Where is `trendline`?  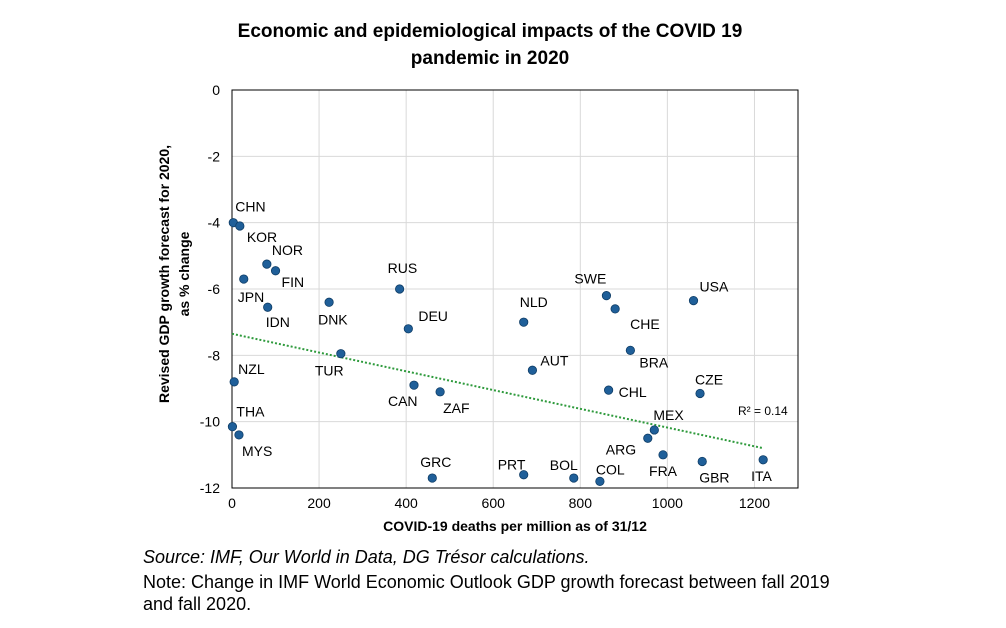 trendline is located at coordinates (497, 391).